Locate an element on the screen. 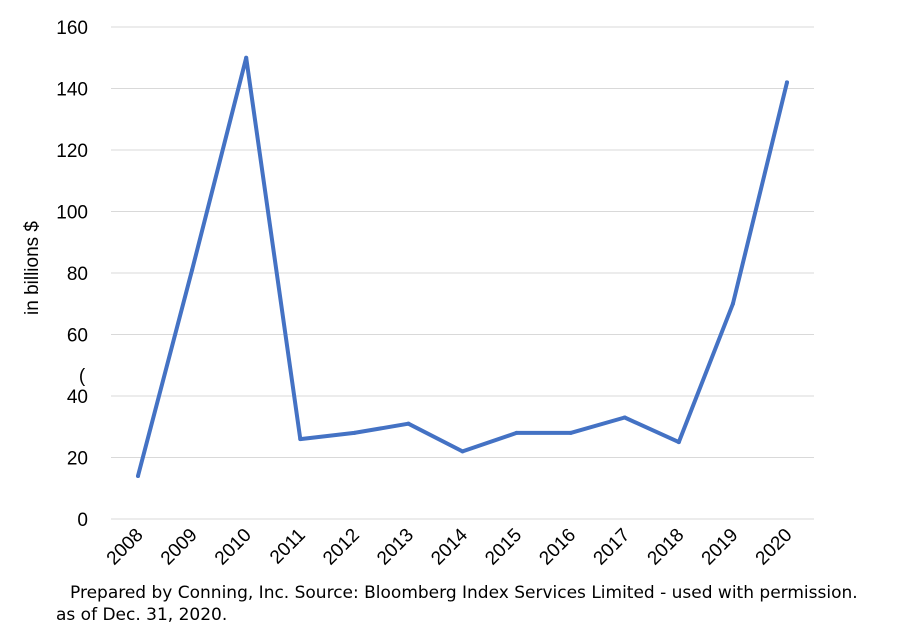 The width and height of the screenshot is (898, 640). x-tick-label: 2008 is located at coordinates (125, 547).